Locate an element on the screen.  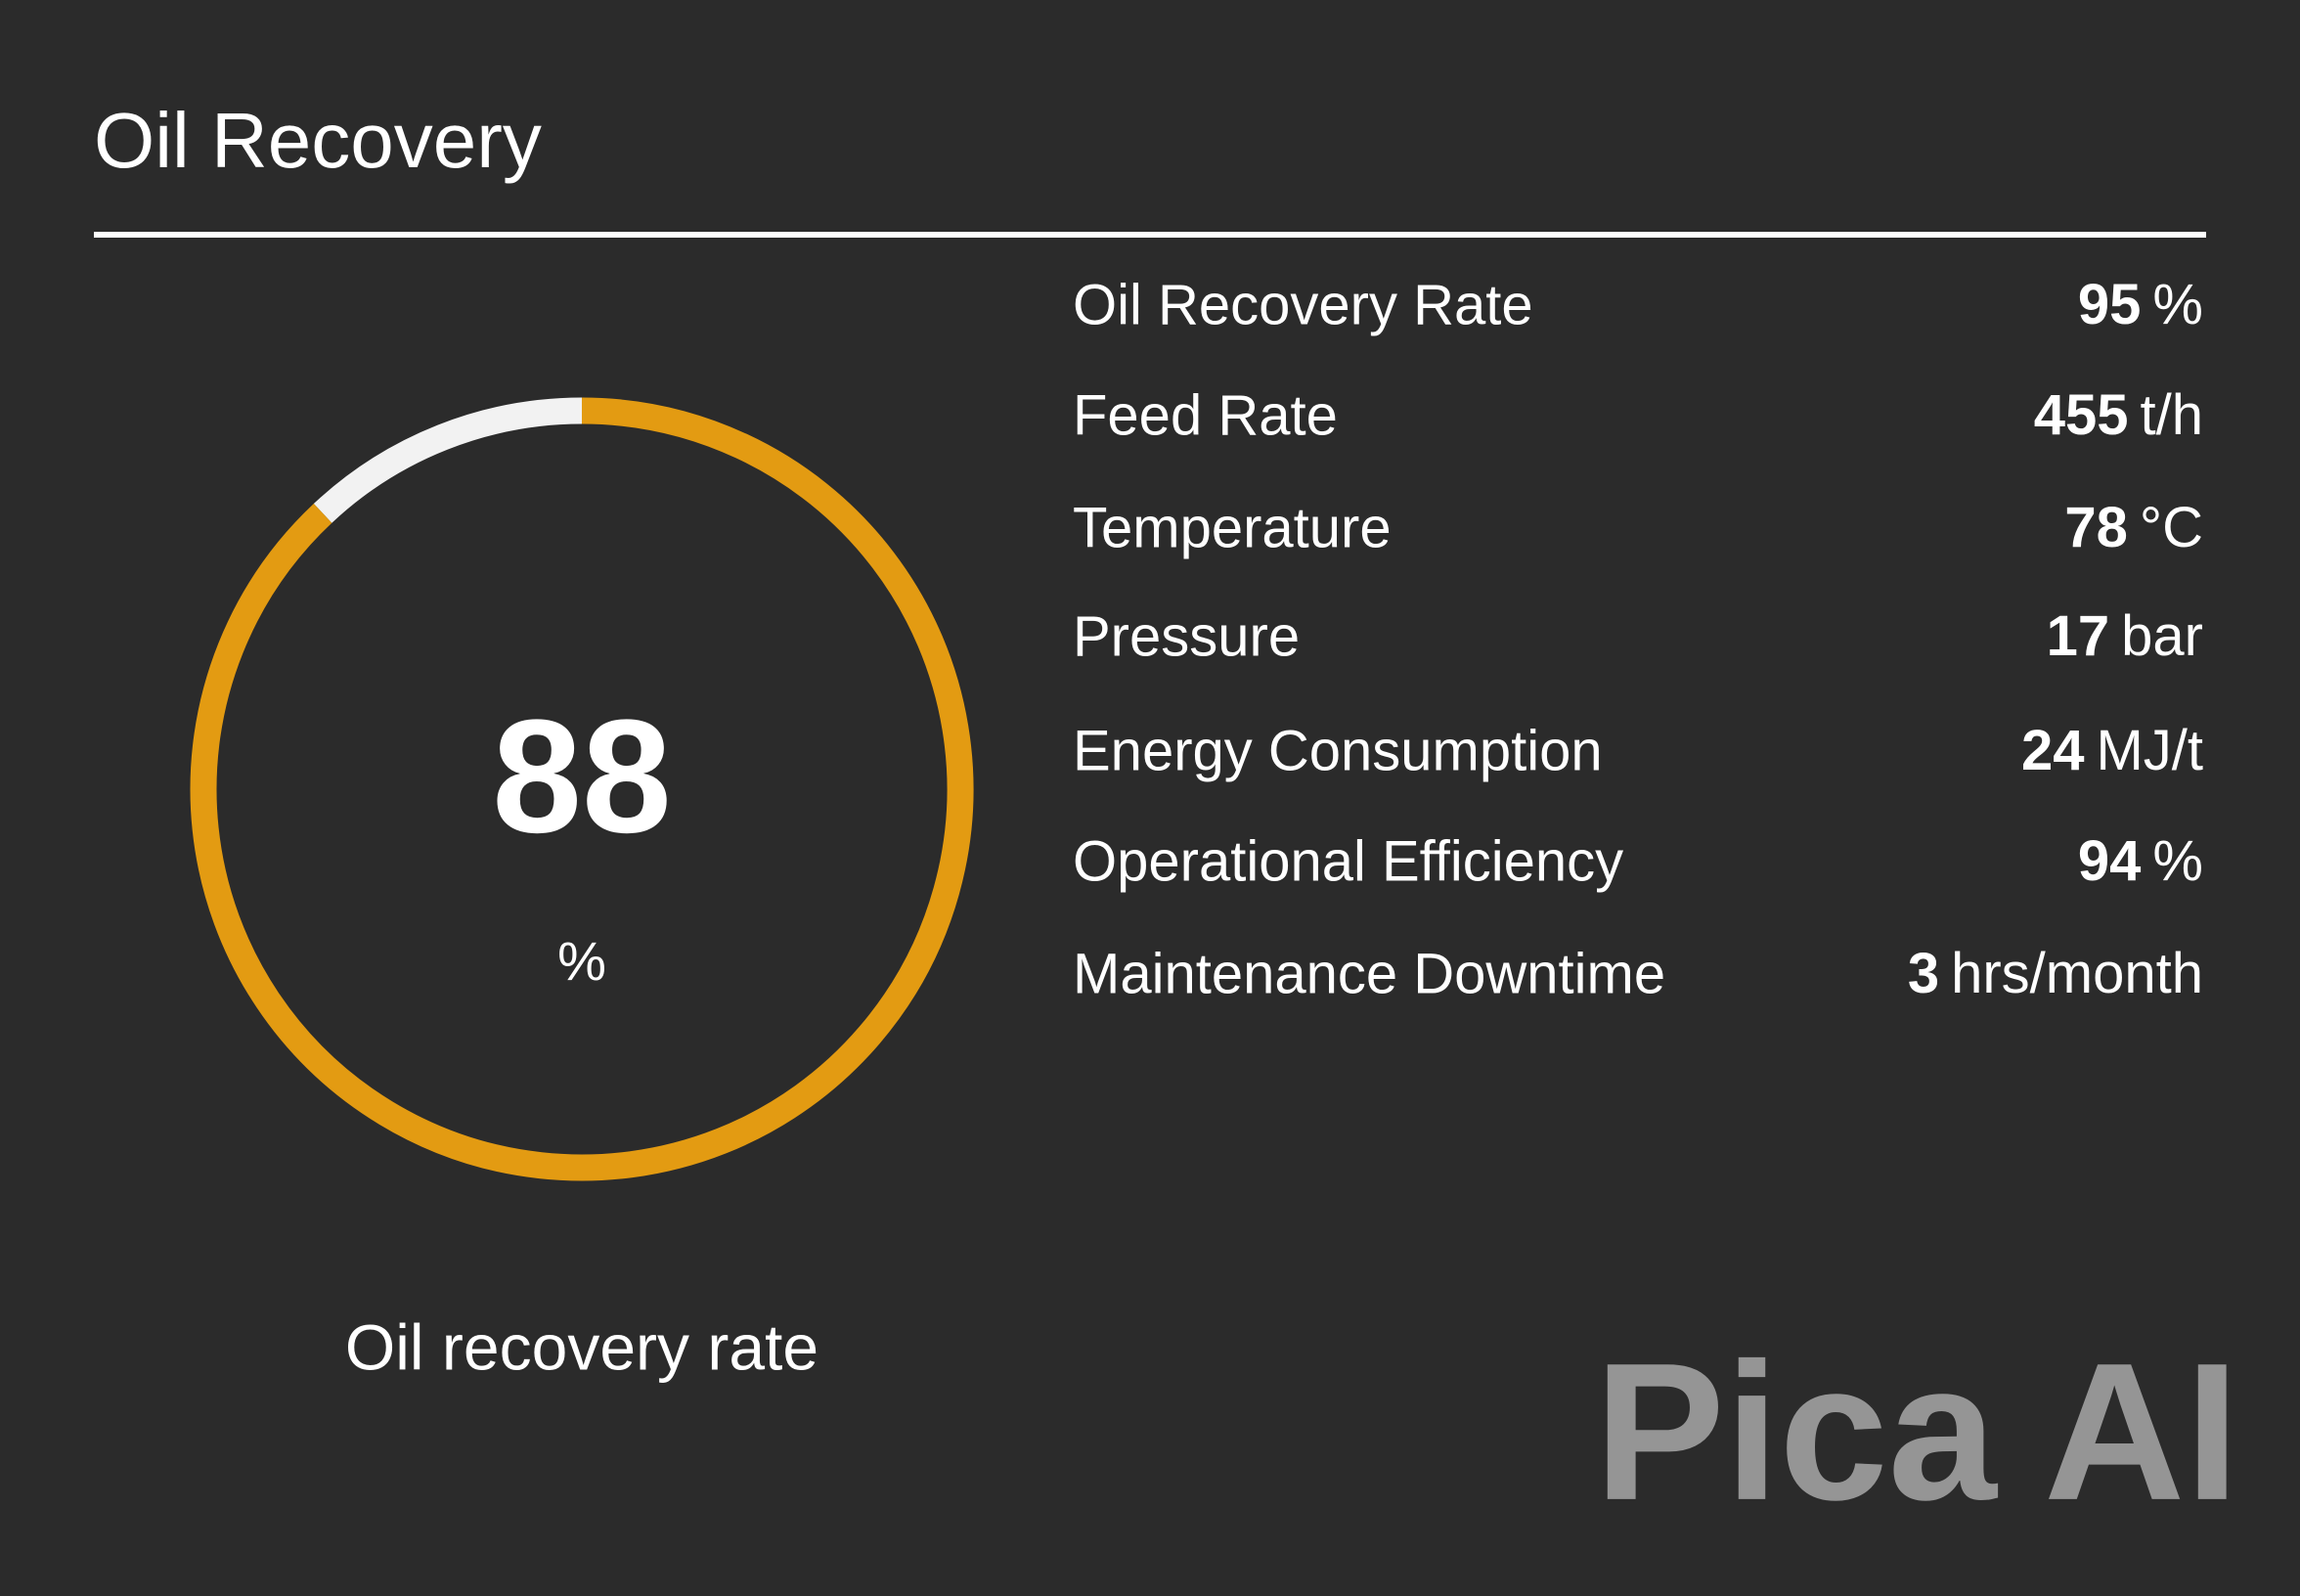
metric-unit: hrs/month is located at coordinates (2077, 973).